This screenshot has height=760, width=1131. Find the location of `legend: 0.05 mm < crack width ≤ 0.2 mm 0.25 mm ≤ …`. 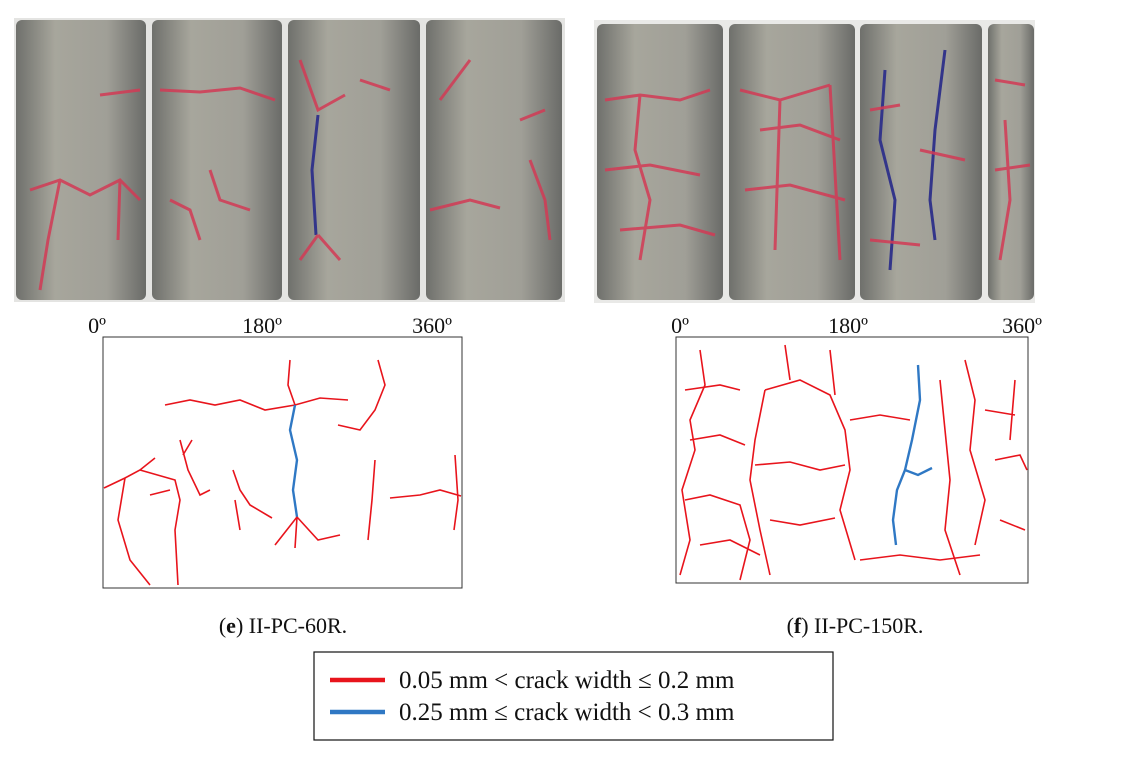

legend: 0.05 mm < crack width ≤ 0.2 mm 0.25 mm ≤ … is located at coordinates (532, 696).